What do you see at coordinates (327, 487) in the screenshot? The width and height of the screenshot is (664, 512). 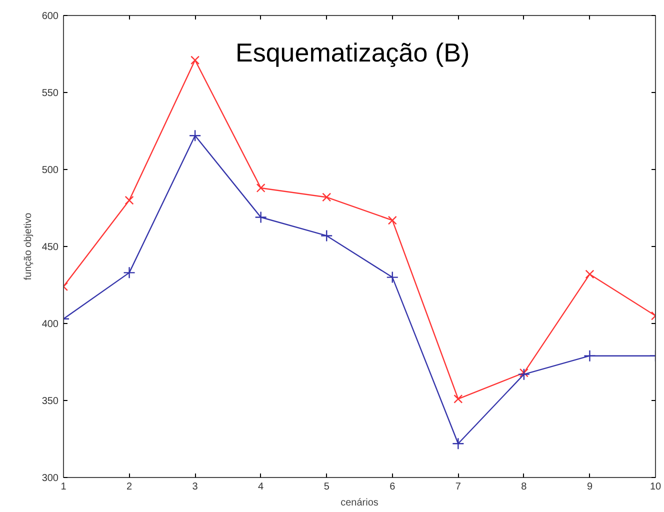 I see `x-tick-label: 5` at bounding box center [327, 487].